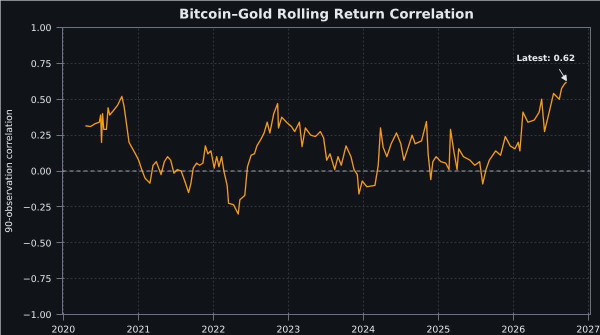 This screenshot has width=600, height=335. I want to click on x-tick-label: 2020, so click(63, 329).